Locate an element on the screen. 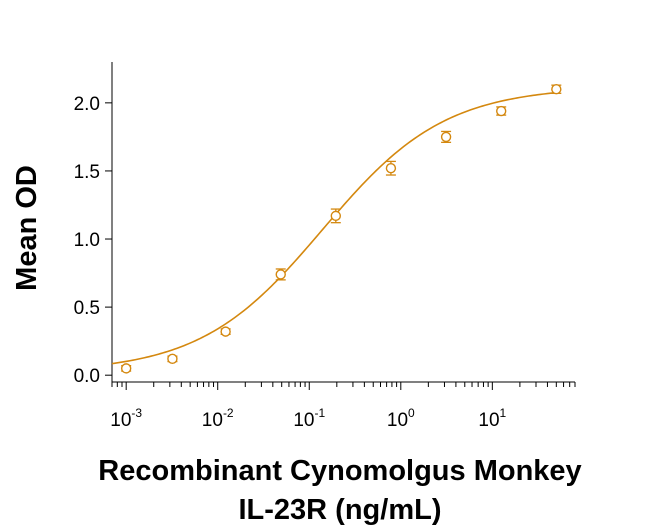 This screenshot has width=650, height=532. x-tick-label: 10¹ is located at coordinates (492, 418).